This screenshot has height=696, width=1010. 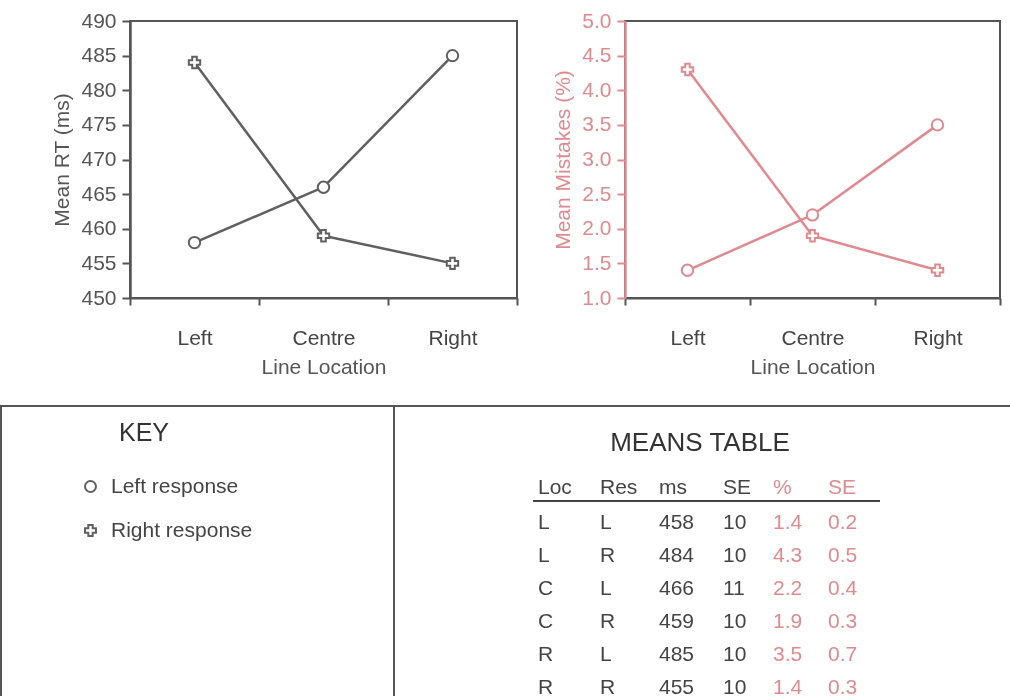 What do you see at coordinates (99, 228) in the screenshot?
I see `y-tick-label: 460` at bounding box center [99, 228].